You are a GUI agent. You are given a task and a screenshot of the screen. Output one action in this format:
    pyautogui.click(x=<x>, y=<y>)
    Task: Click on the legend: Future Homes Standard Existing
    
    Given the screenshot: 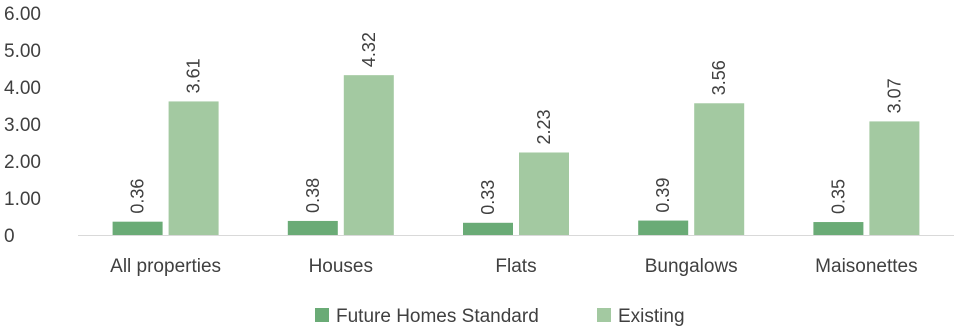 What is the action you would take?
    pyautogui.click(x=500, y=316)
    